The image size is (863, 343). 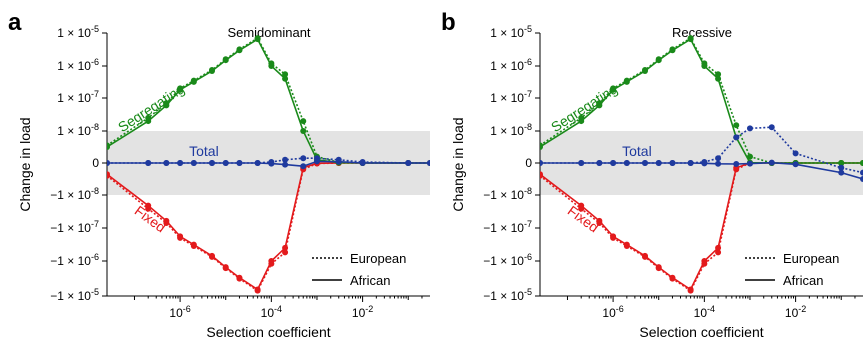 I want to click on legend-label-european: European, so click(x=811, y=258).